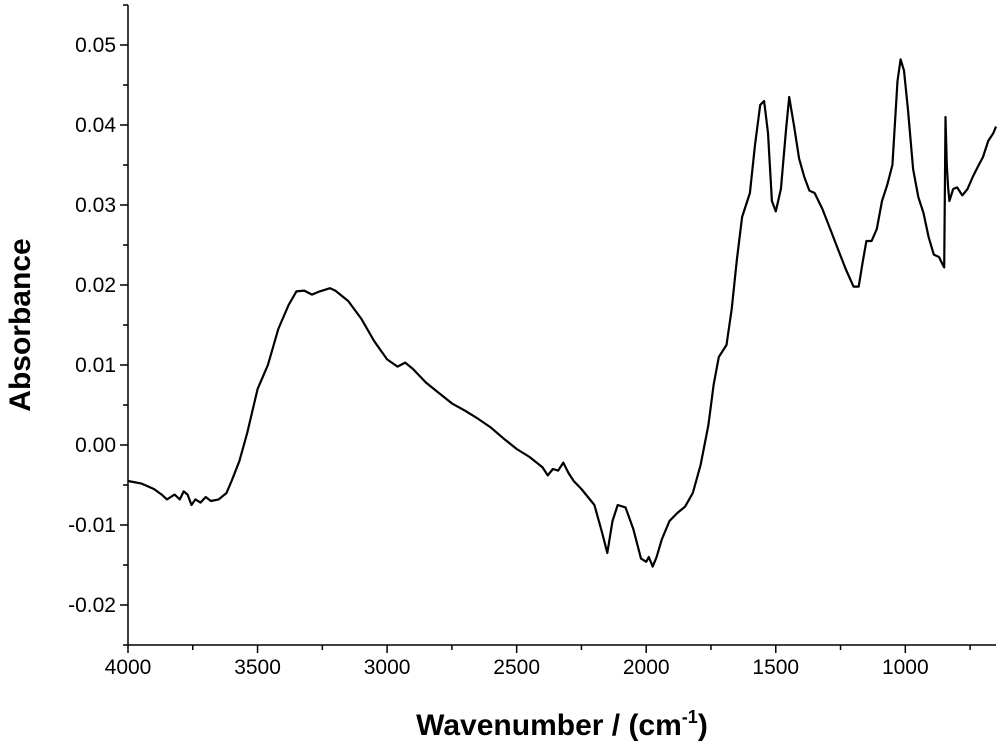 Image resolution: width=1000 pixels, height=750 pixels. What do you see at coordinates (128, 667) in the screenshot?
I see `x-tick-label: 4000` at bounding box center [128, 667].